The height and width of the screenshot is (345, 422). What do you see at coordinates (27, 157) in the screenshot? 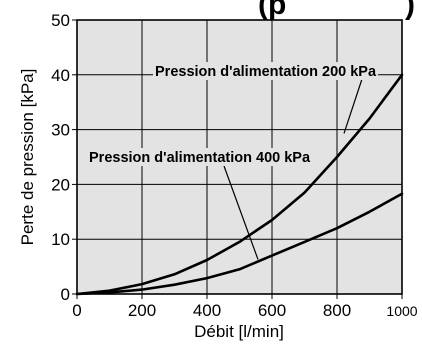
I see `y-axis-label: Perte de pression [kPa]` at bounding box center [27, 157].